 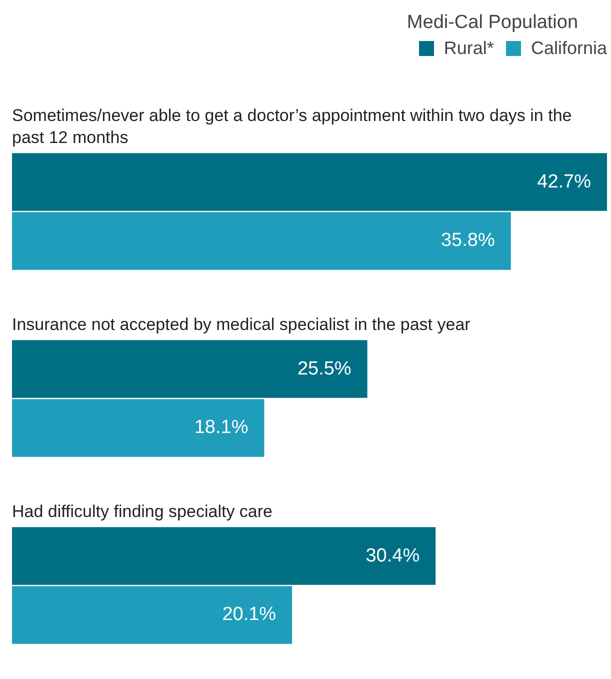 What do you see at coordinates (467, 241) in the screenshot?
I see `data-label: 35.8%` at bounding box center [467, 241].